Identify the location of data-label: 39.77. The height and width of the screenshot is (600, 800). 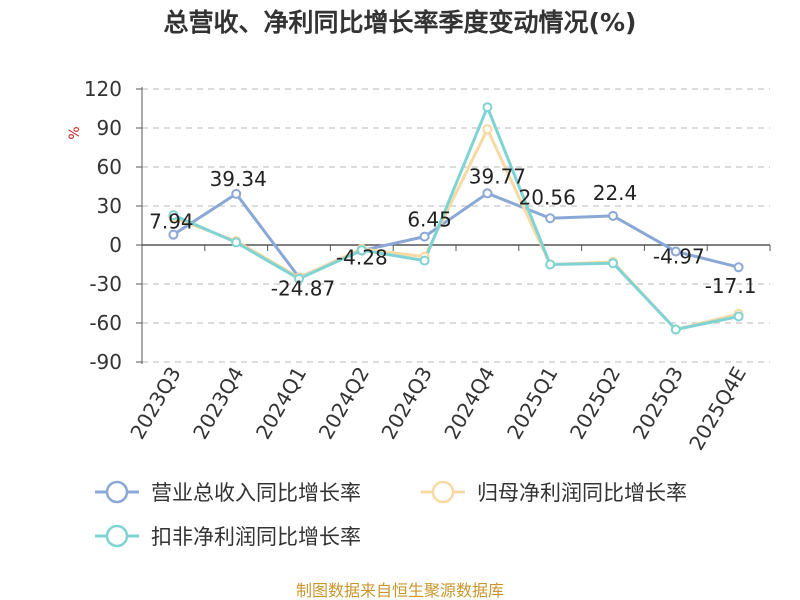
(497, 176).